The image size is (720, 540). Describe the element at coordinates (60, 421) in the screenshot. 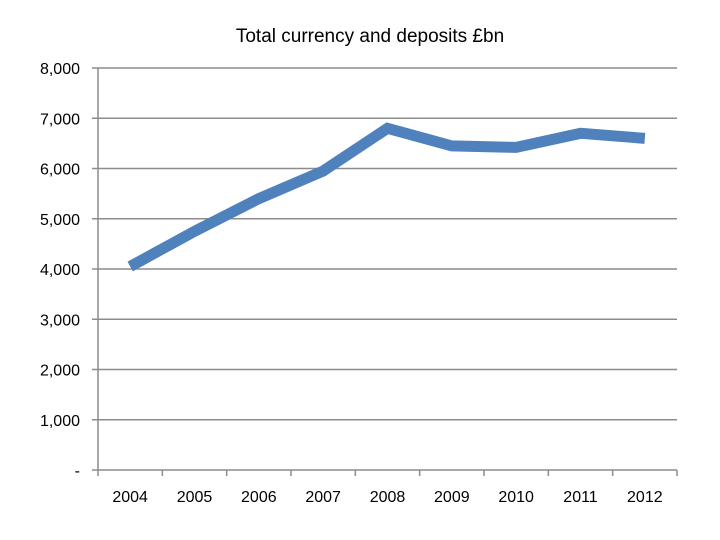

I see `y-tick-label: 1,000` at that location.